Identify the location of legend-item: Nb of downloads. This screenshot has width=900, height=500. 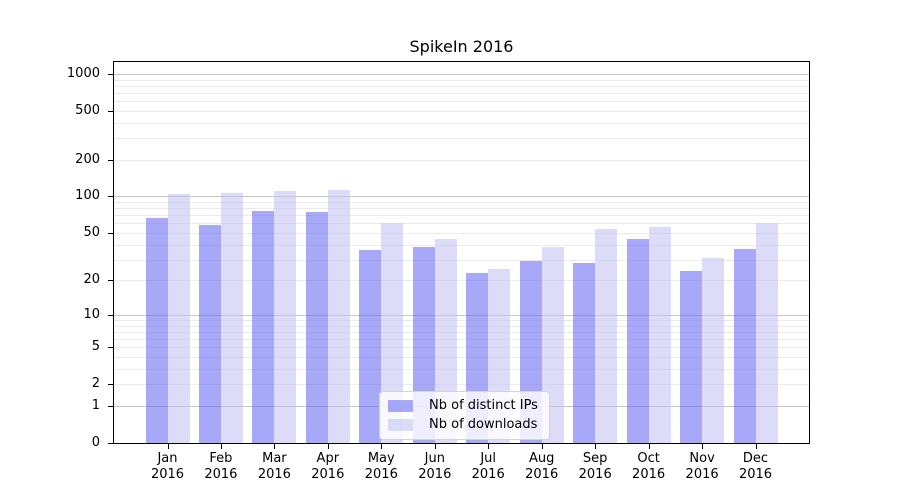
(463, 424).